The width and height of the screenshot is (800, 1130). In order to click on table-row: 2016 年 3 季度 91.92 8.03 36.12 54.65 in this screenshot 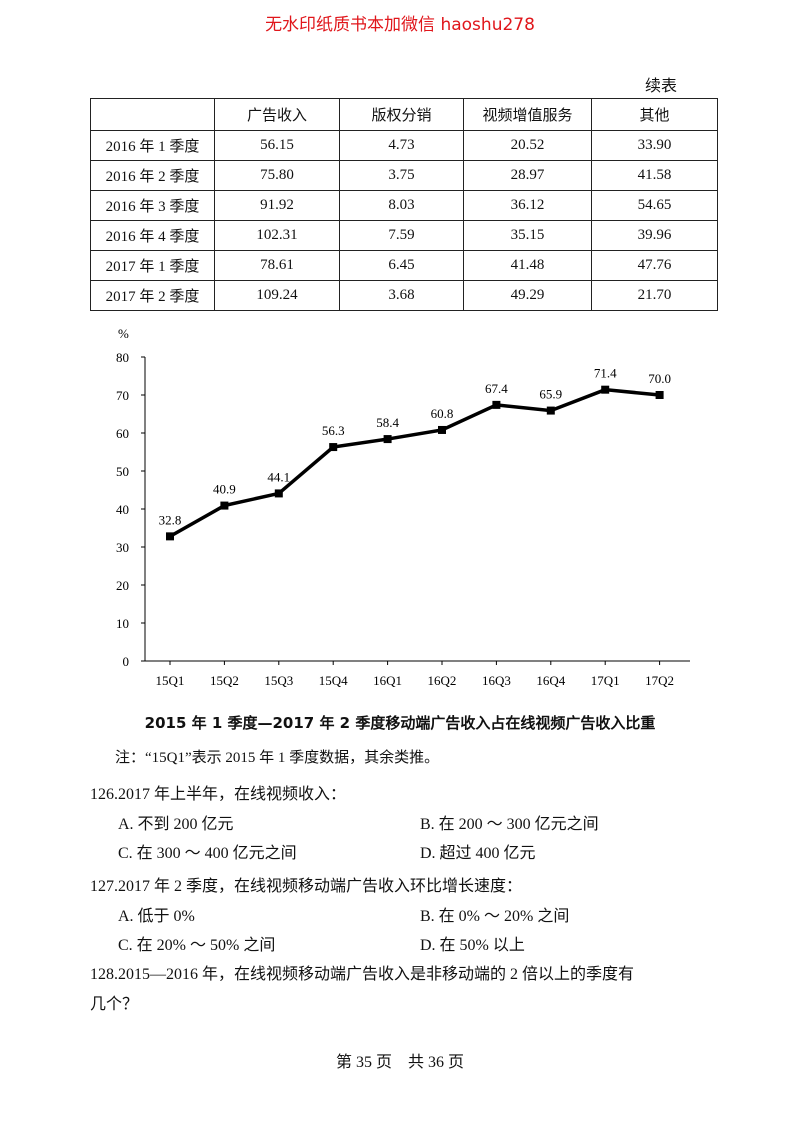, I will do `click(404, 205)`.